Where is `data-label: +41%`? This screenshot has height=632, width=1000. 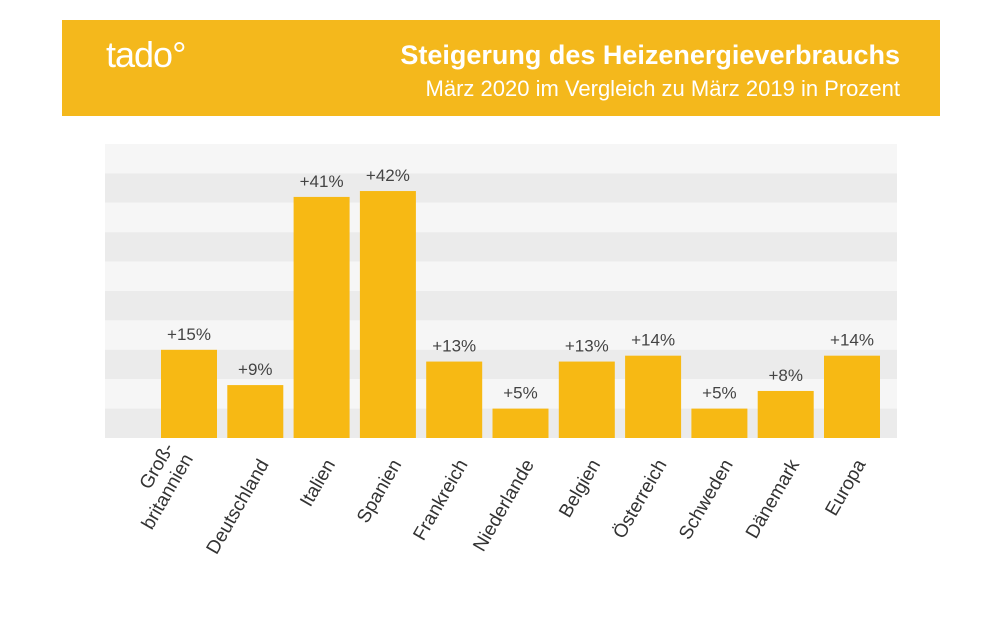
data-label: +41% is located at coordinates (322, 181).